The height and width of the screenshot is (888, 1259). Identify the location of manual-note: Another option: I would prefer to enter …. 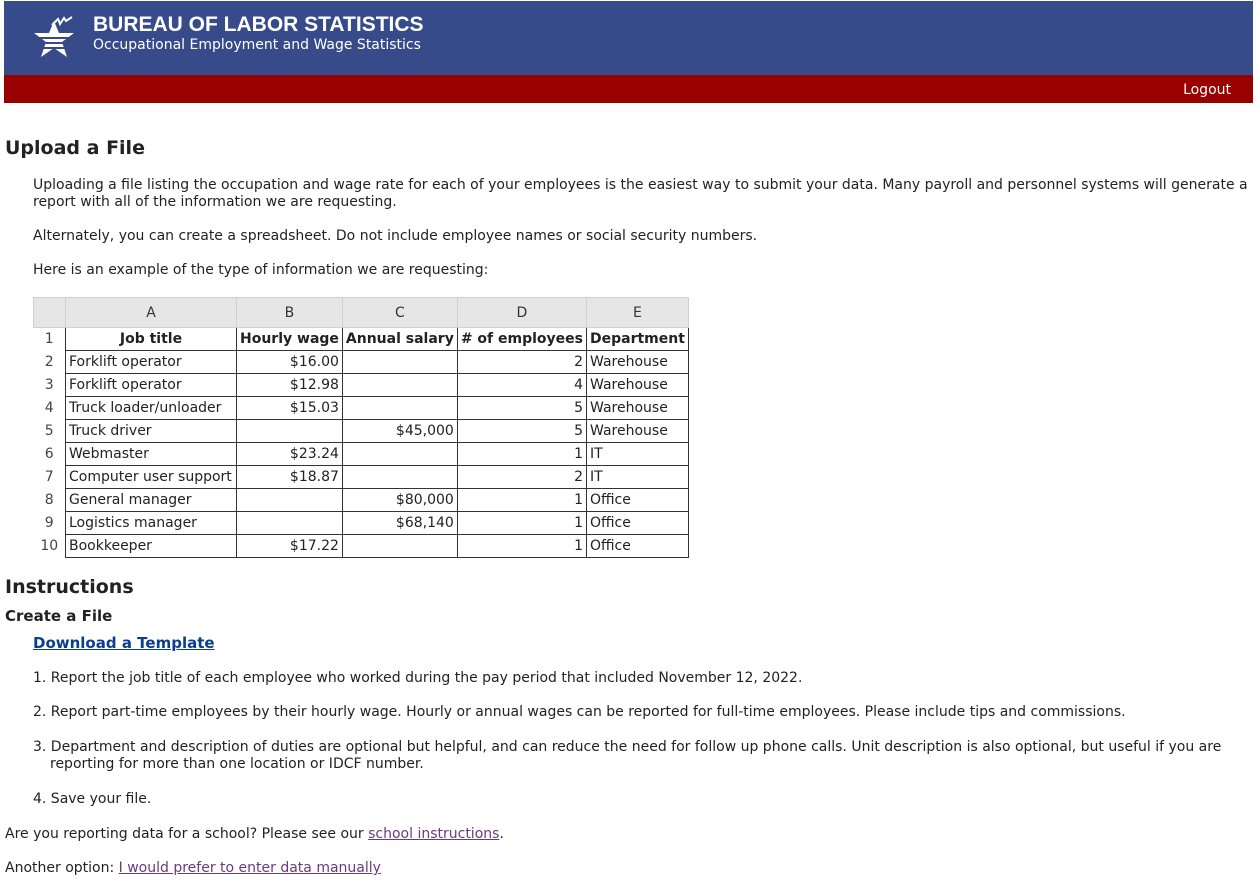
(193, 868).